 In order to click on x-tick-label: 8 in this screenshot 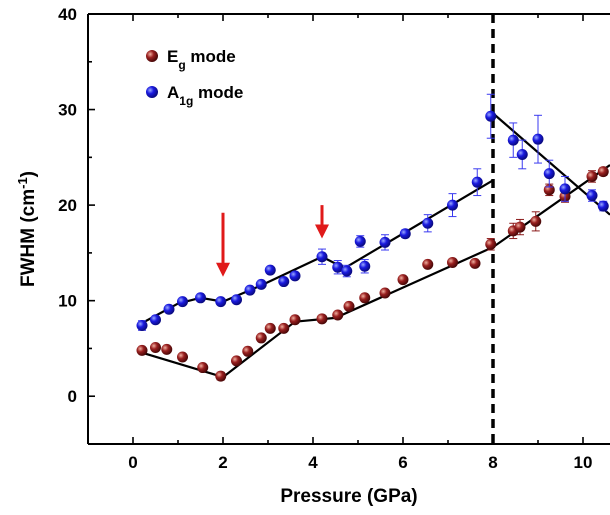, I will do `click(492, 462)`.